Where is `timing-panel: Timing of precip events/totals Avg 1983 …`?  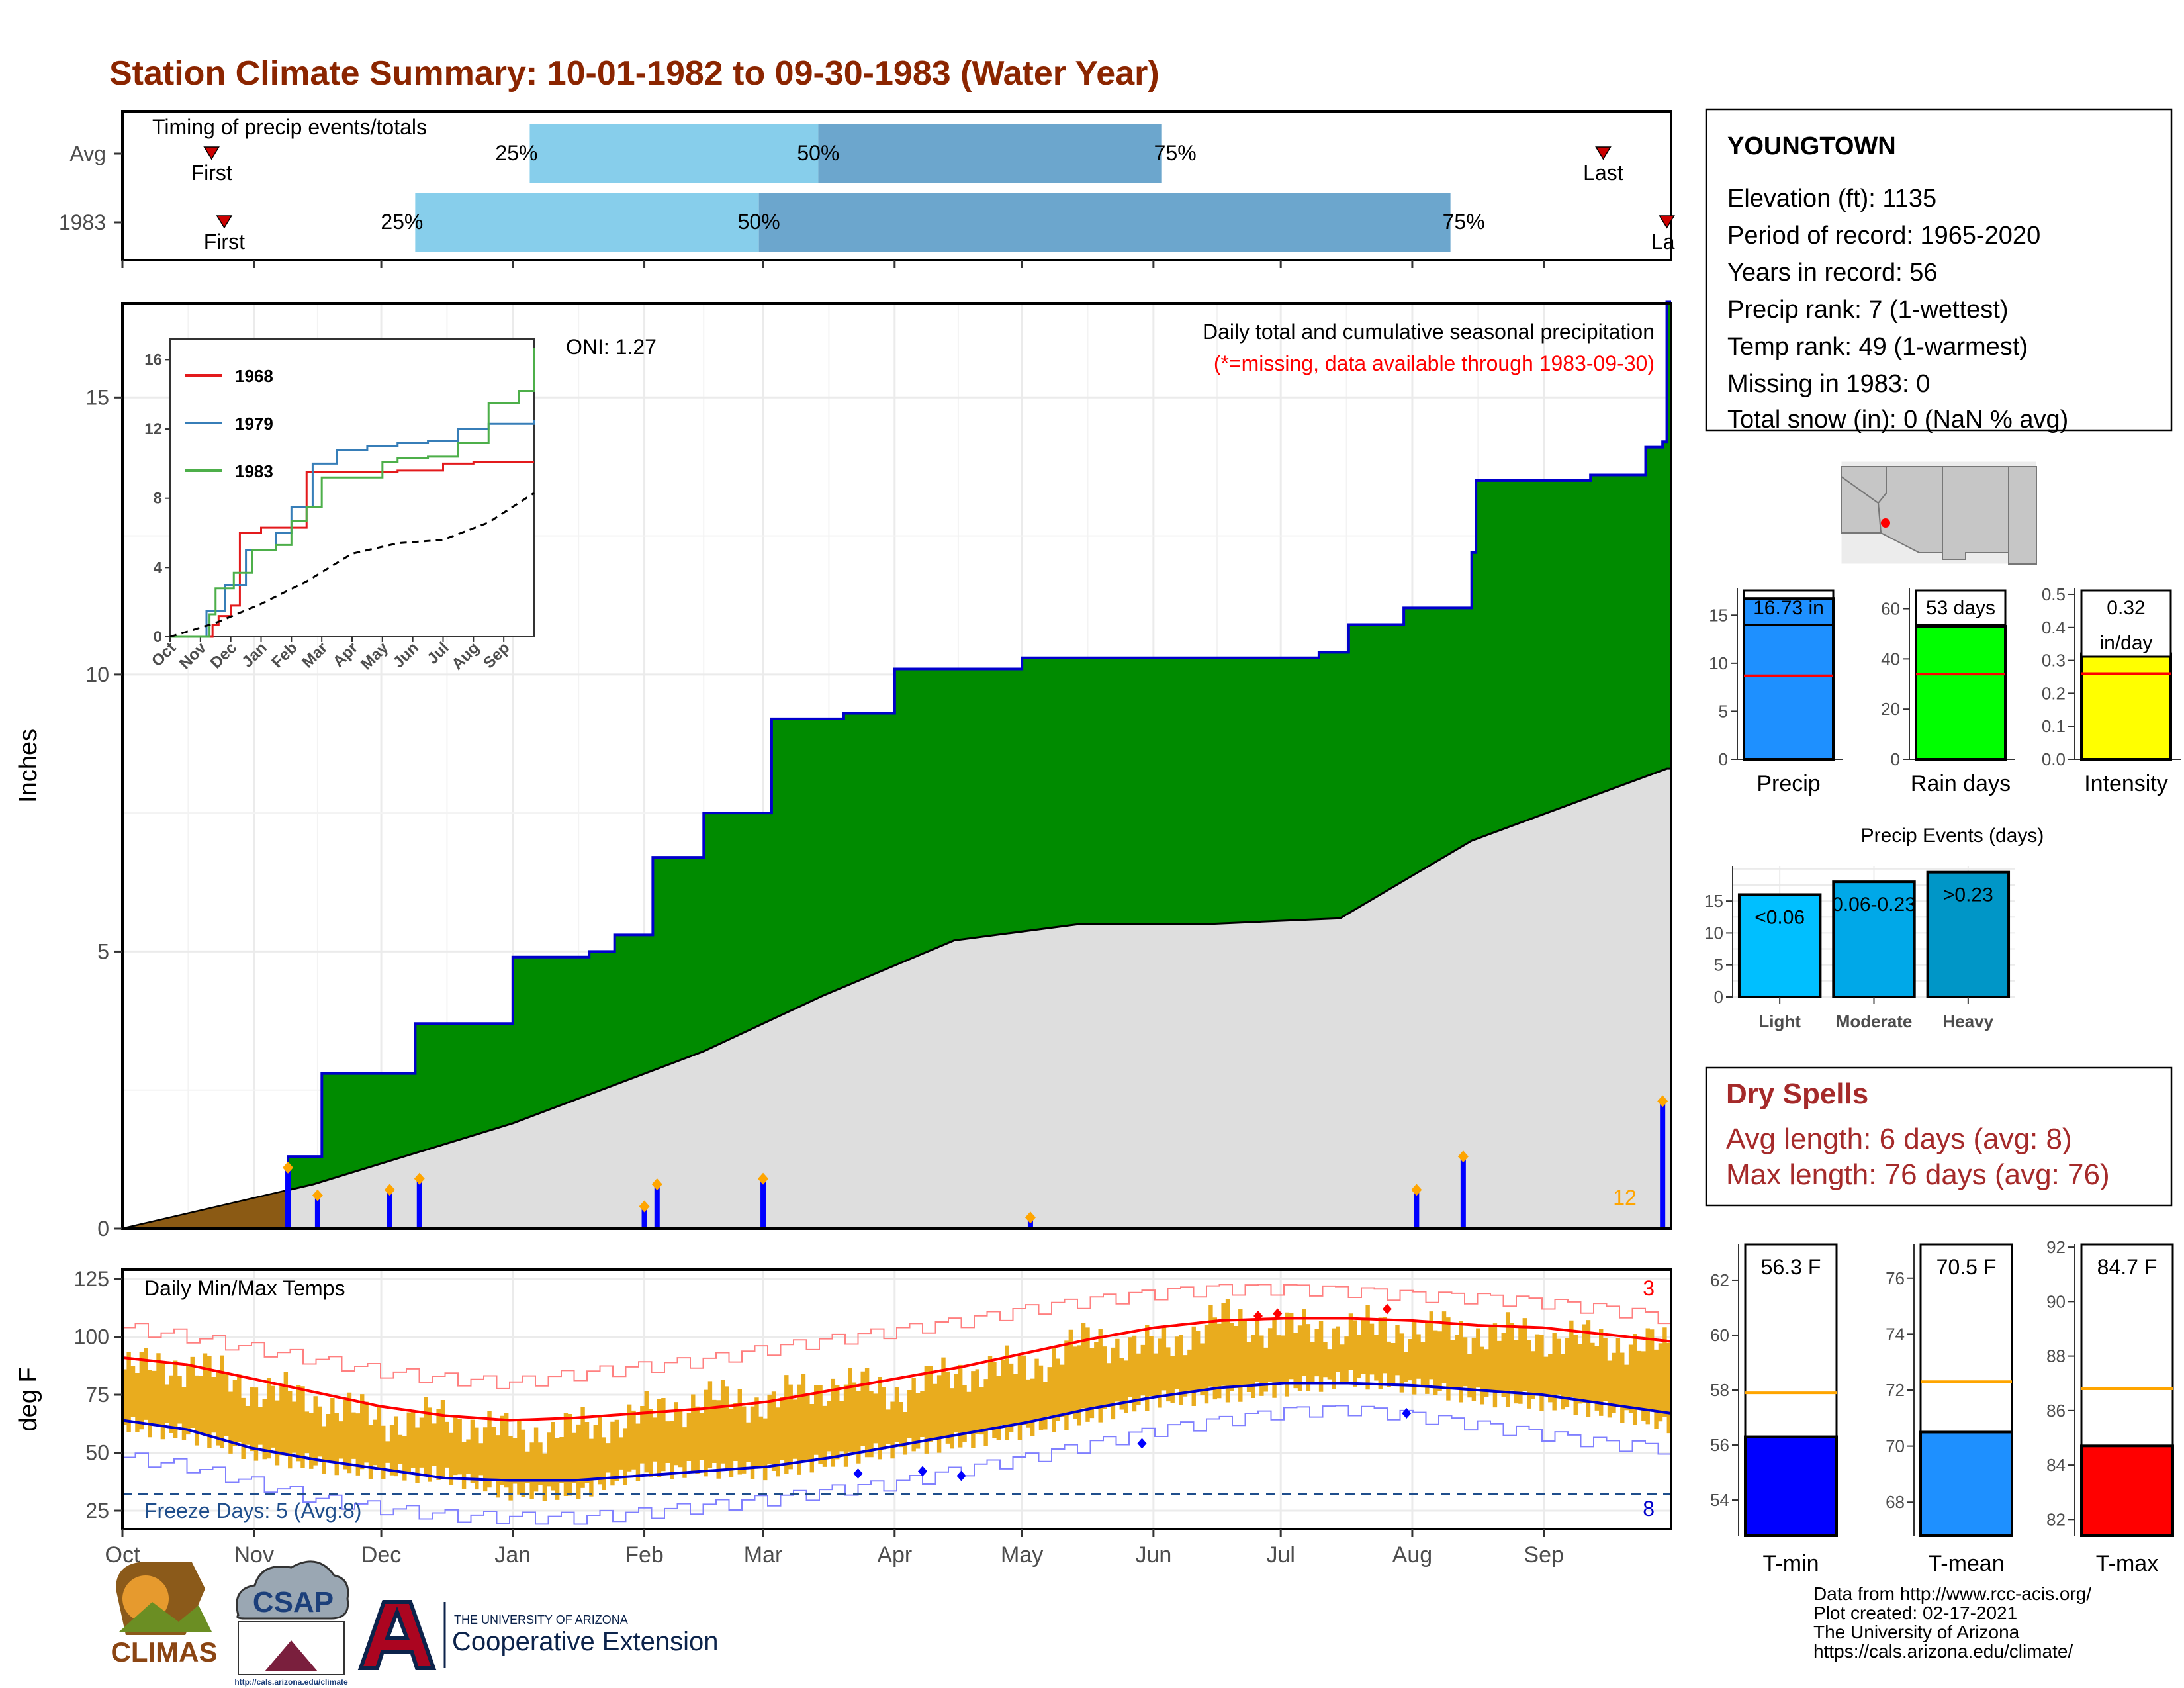
timing-panel: Timing of precip events/totals Avg 1983 … is located at coordinates (867, 189).